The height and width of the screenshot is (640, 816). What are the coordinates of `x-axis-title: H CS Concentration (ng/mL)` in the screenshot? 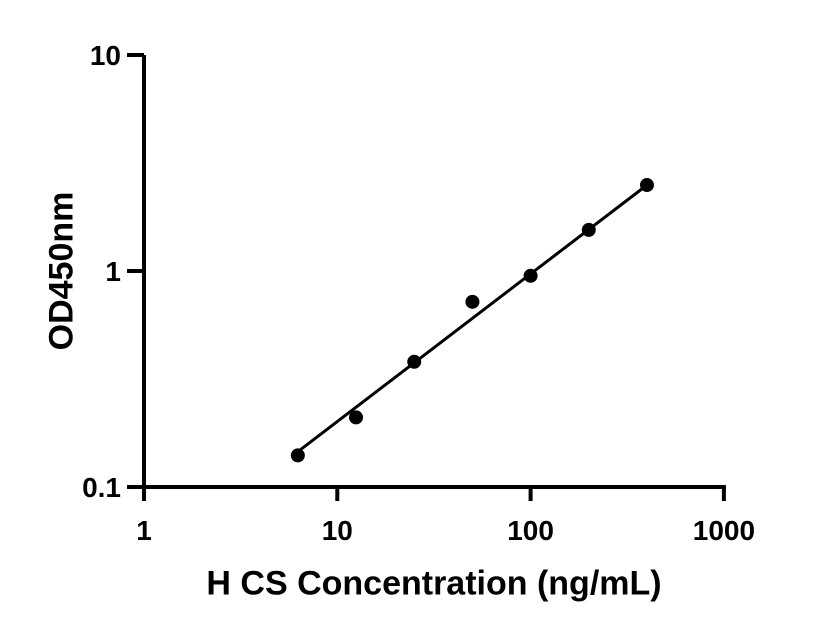 It's located at (434, 583).